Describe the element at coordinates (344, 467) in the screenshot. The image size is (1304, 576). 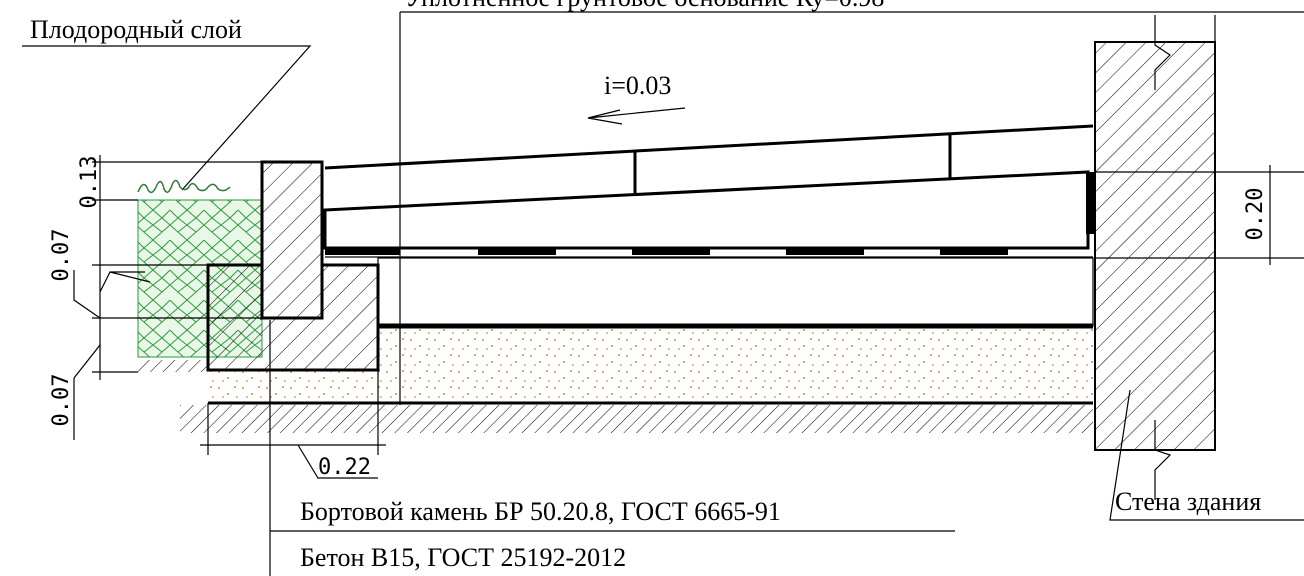
I see `dimension: 0.22` at that location.